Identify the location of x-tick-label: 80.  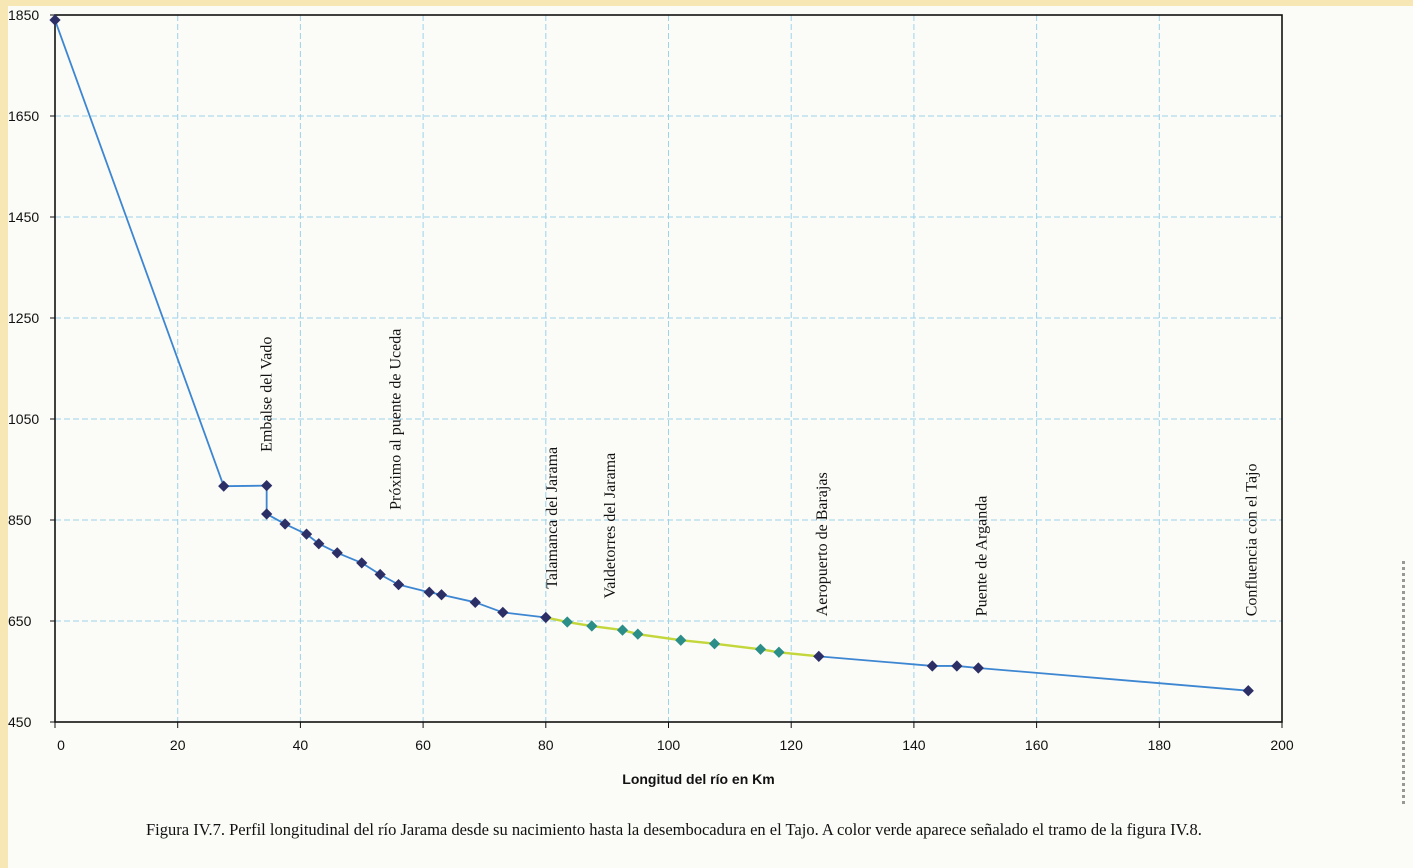
(546, 745).